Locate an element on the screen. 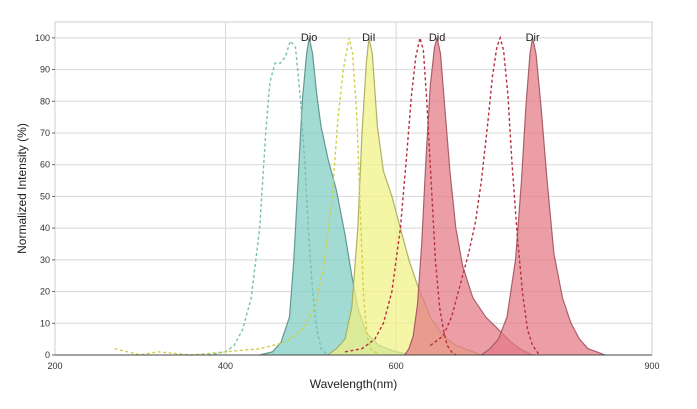 This screenshot has width=697, height=409. y-tick-label: 100 is located at coordinates (42, 38).